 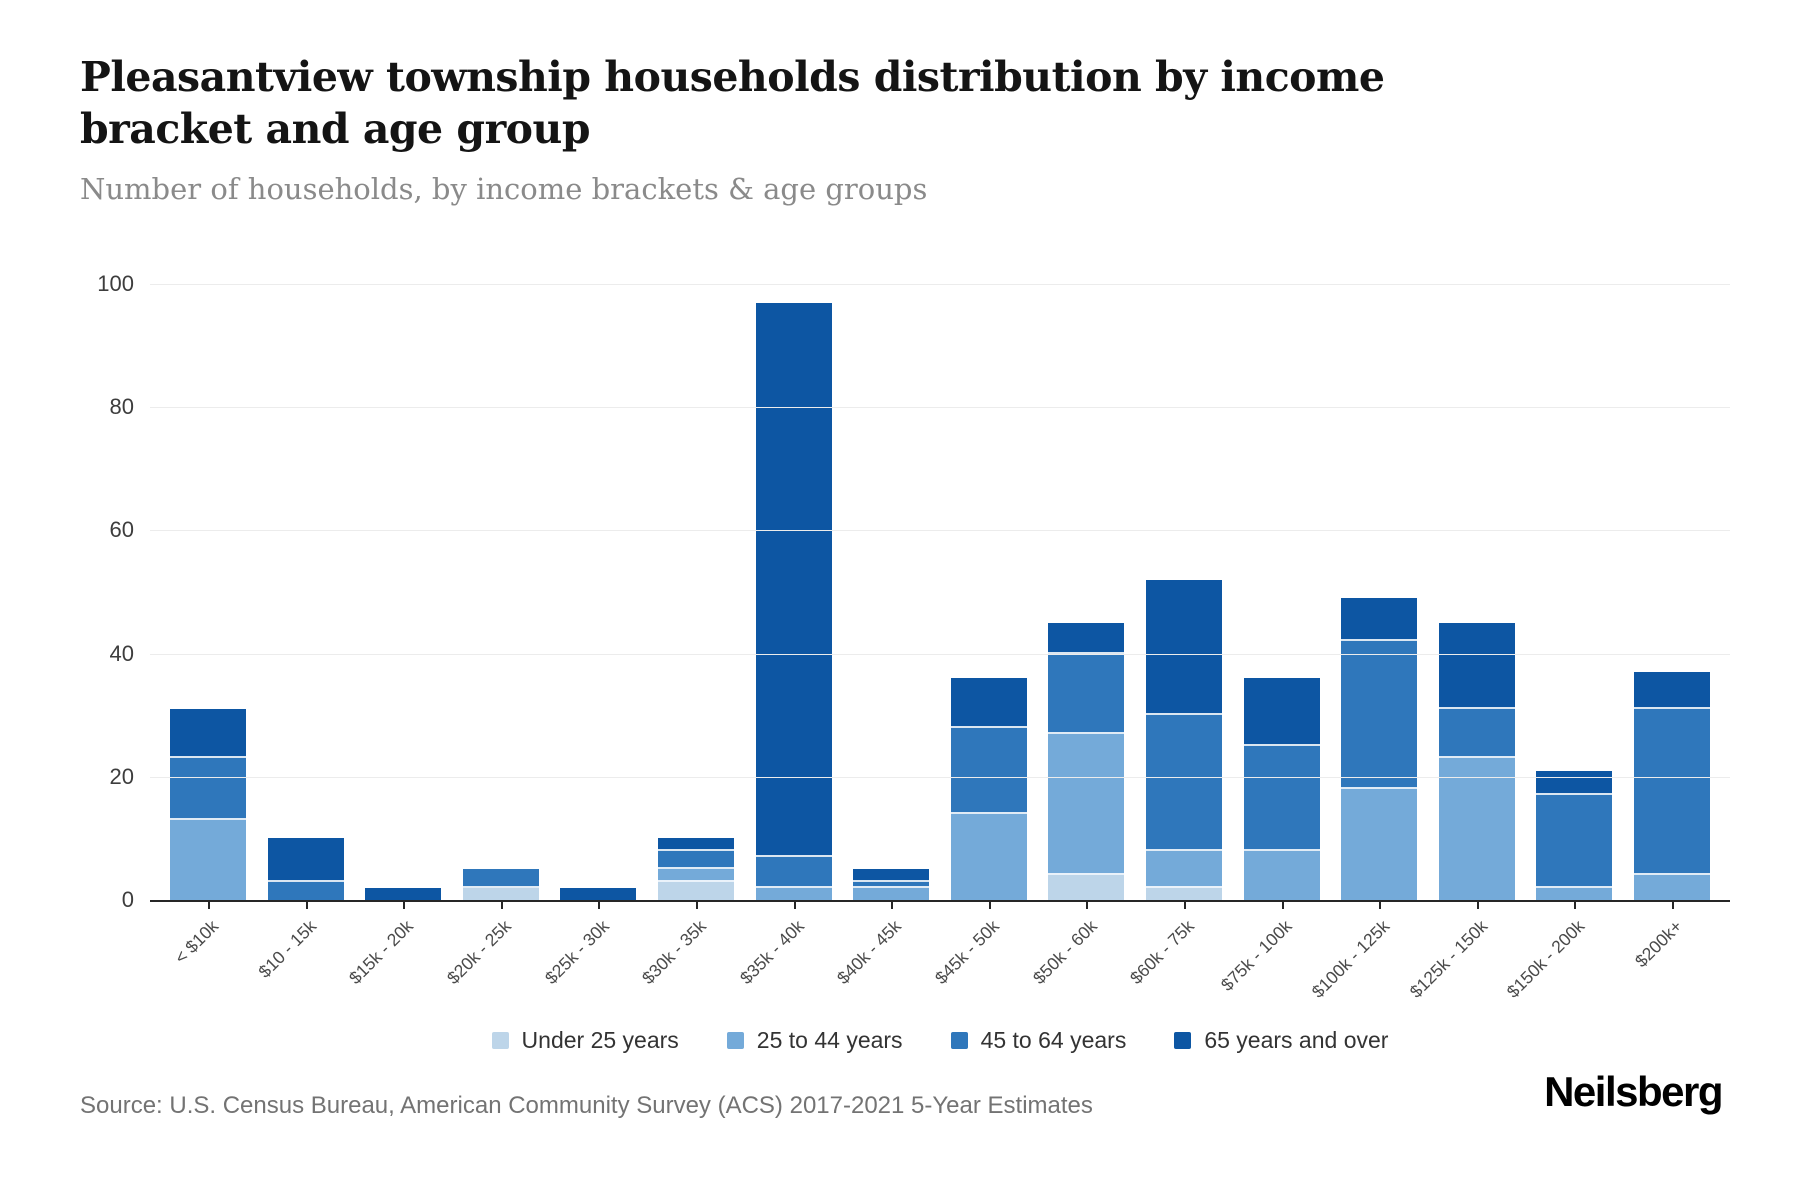 What do you see at coordinates (1256, 955) in the screenshot?
I see `x-axis-label-75k-100k: $75k - 100k` at bounding box center [1256, 955].